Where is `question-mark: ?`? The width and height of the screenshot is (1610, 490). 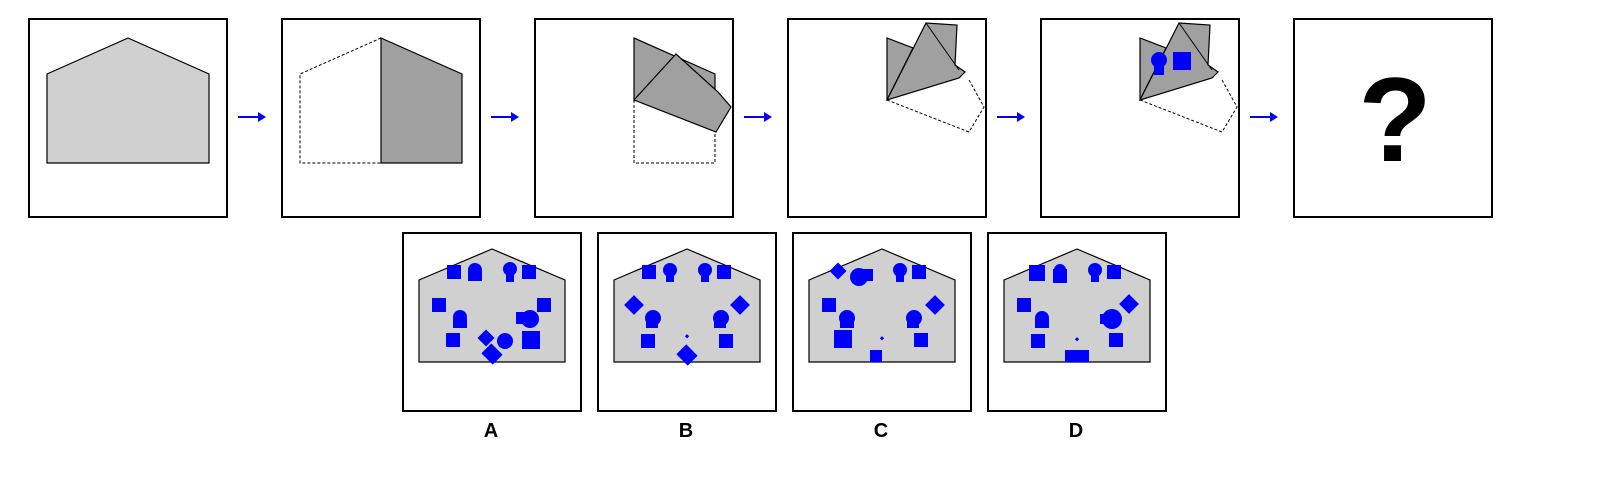
question-mark: ? is located at coordinates (1395, 120).